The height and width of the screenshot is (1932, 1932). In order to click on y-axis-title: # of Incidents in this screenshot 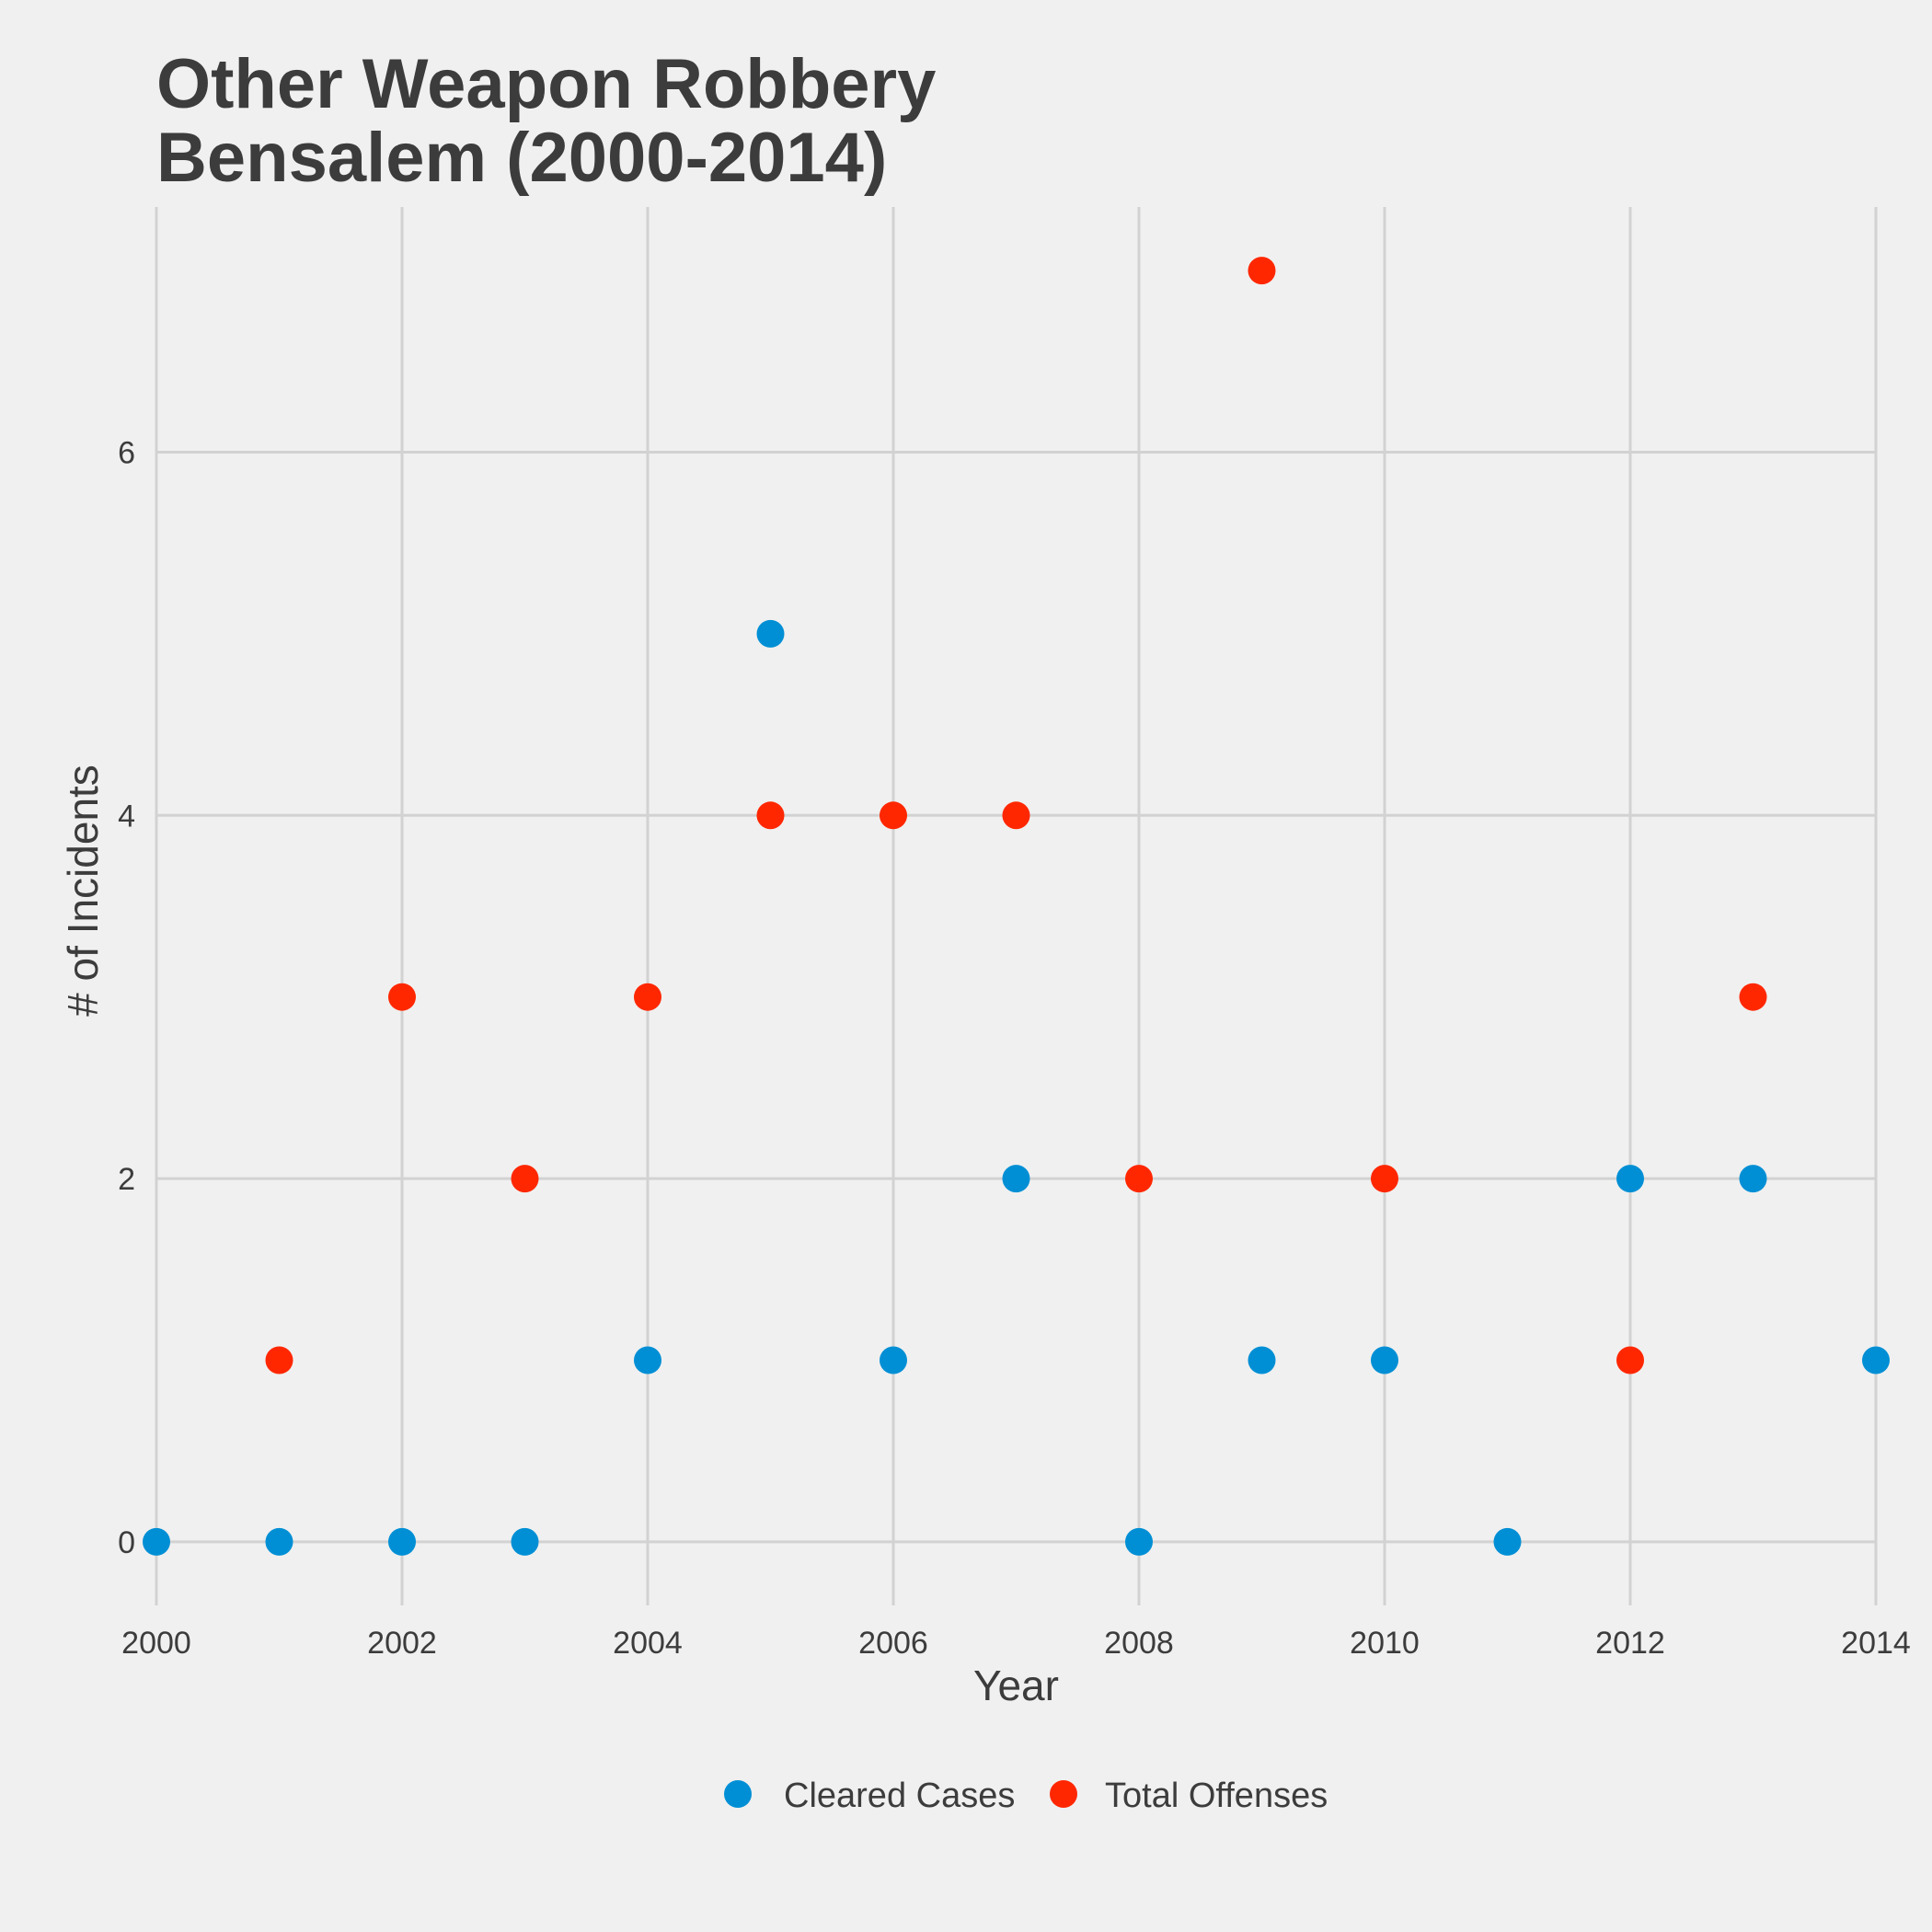, I will do `click(83, 891)`.